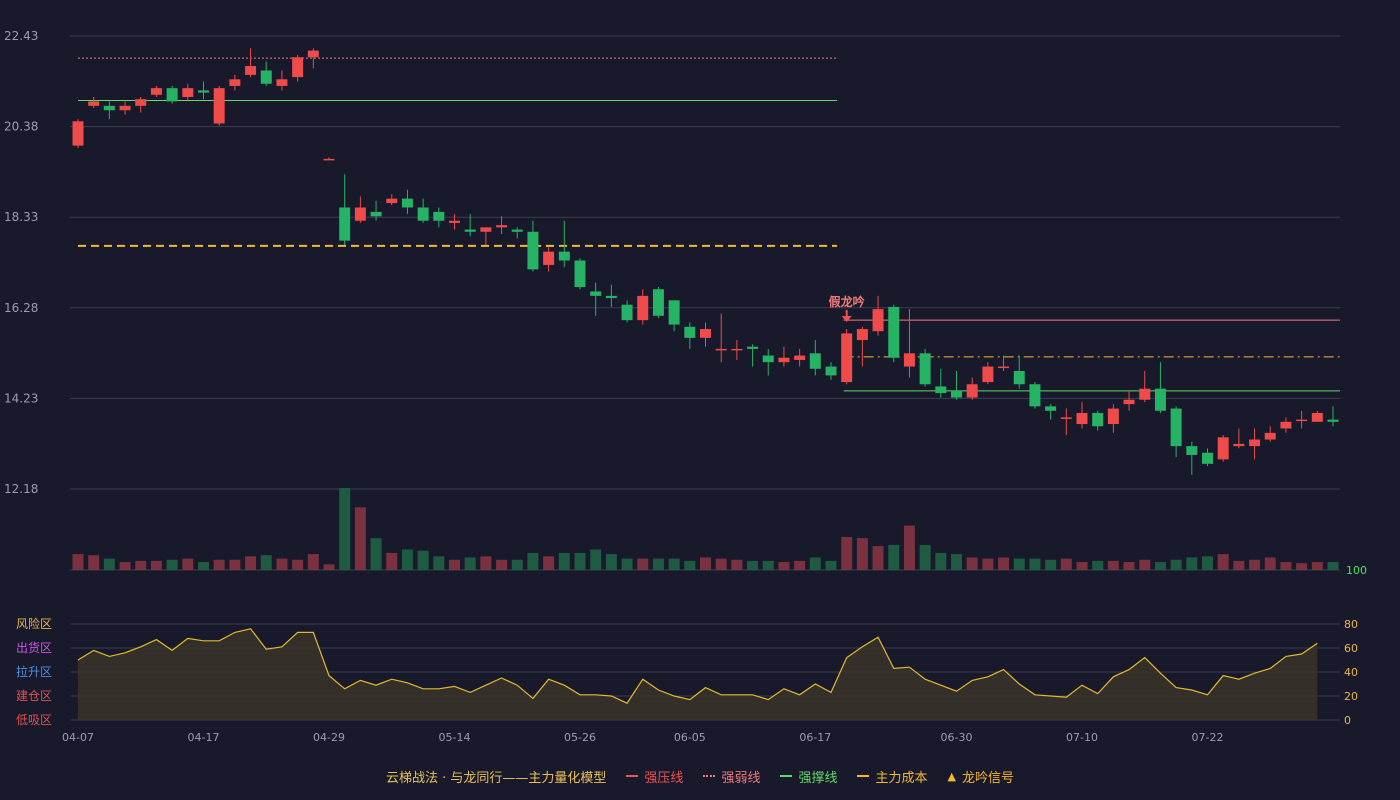  What do you see at coordinates (632, 776) in the screenshot?
I see `solid-line-icon` at bounding box center [632, 776].